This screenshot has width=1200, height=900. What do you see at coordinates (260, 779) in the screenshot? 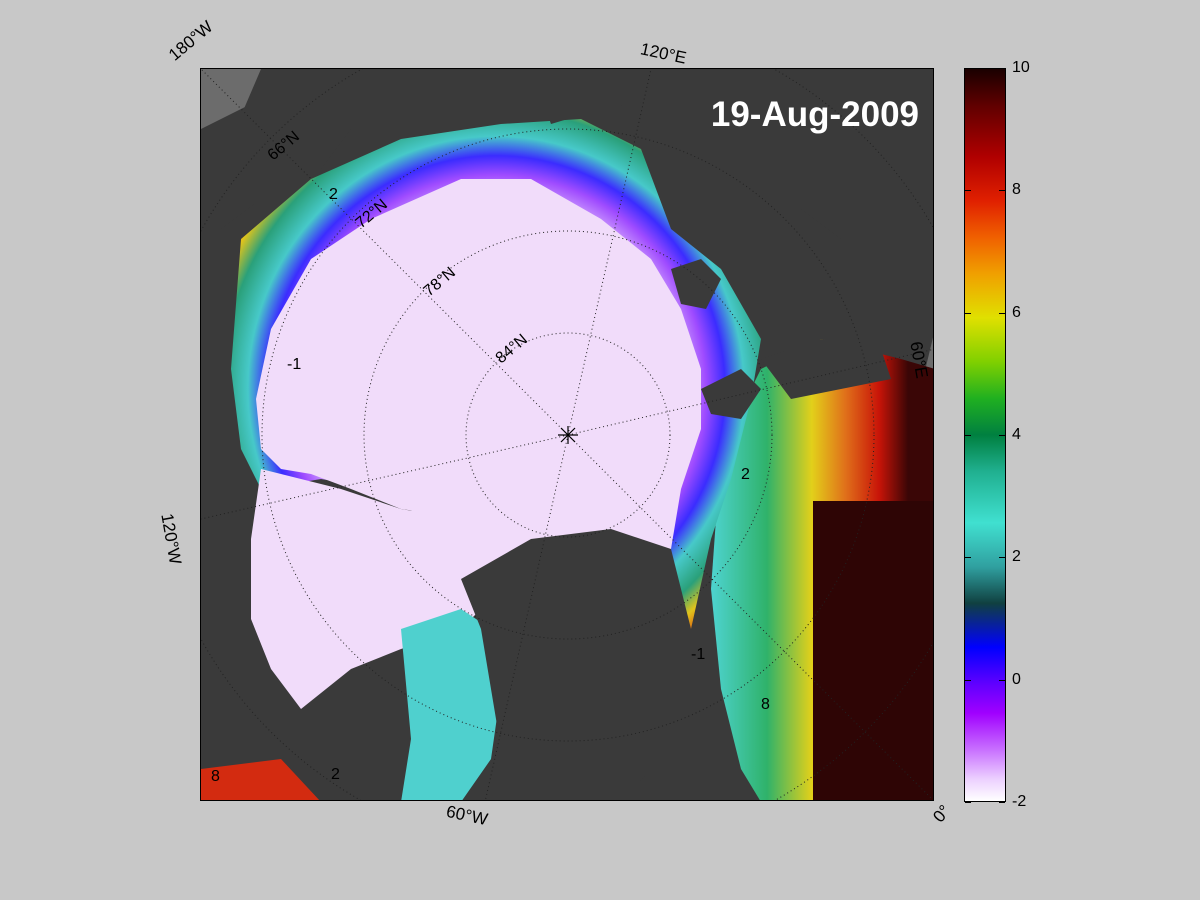
I see `labrador-warm-water` at bounding box center [260, 779].